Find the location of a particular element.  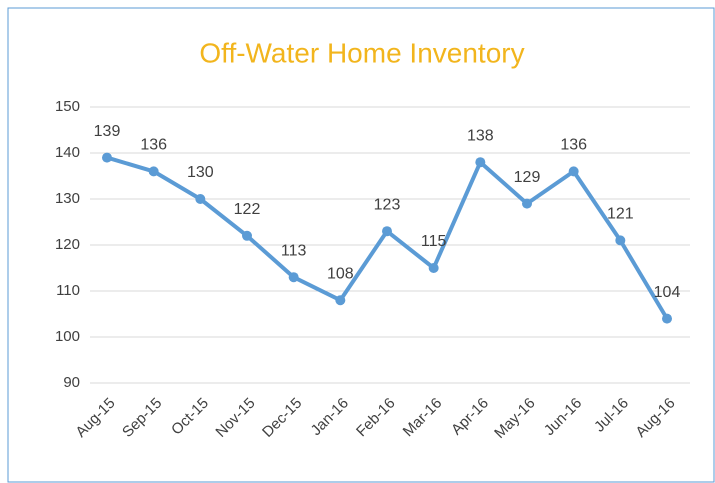

data-label: 129 is located at coordinates (527, 177).